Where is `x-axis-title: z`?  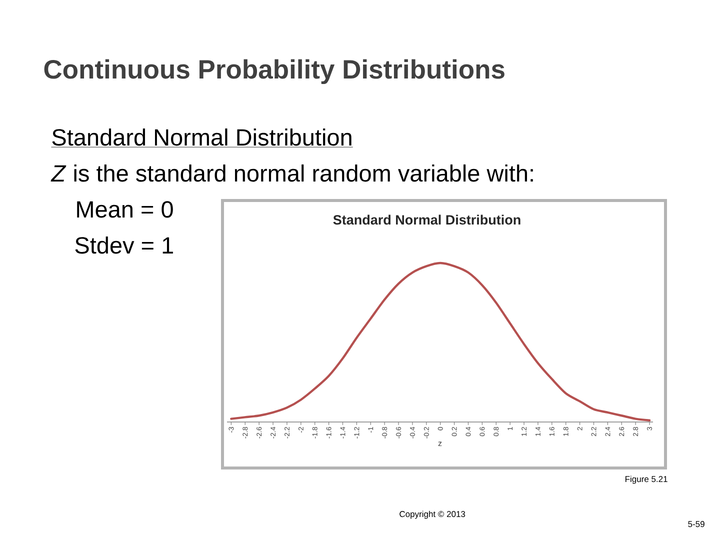 x-axis-title: z is located at coordinates (440, 444).